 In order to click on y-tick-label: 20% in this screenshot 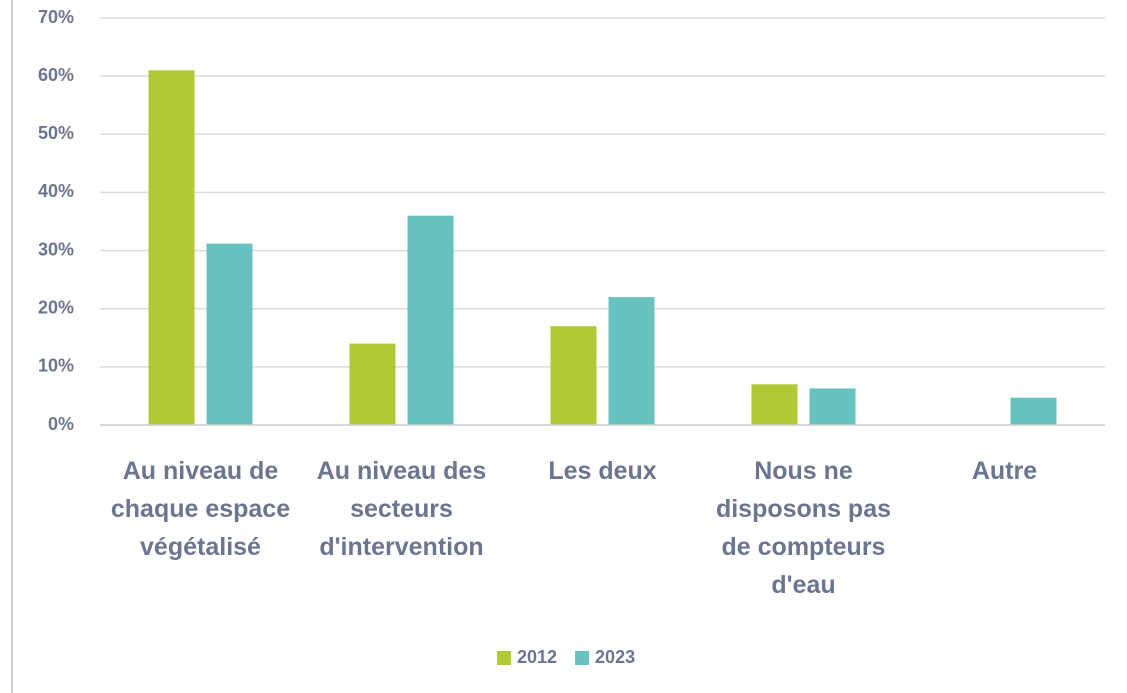, I will do `click(56, 307)`.